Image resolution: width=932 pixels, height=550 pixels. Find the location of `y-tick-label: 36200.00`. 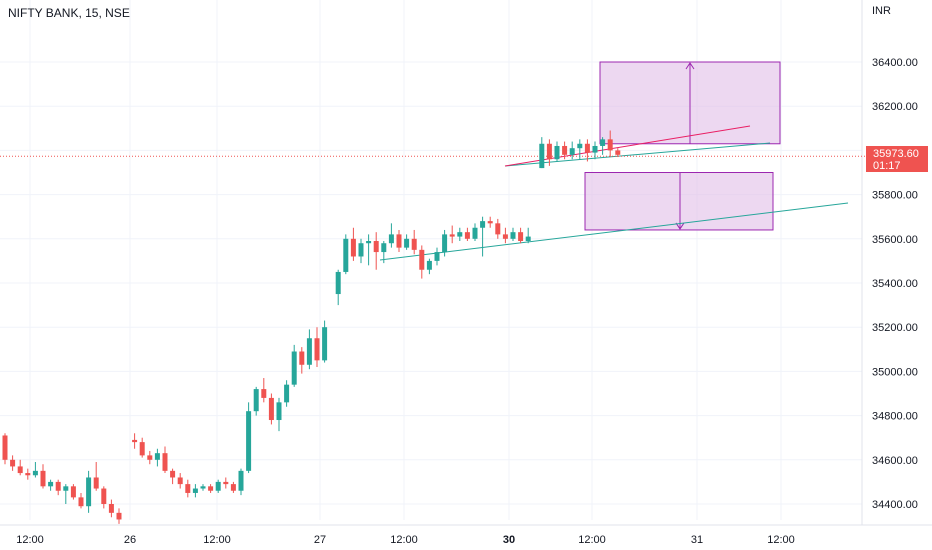

y-tick-label: 36200.00 is located at coordinates (895, 107).